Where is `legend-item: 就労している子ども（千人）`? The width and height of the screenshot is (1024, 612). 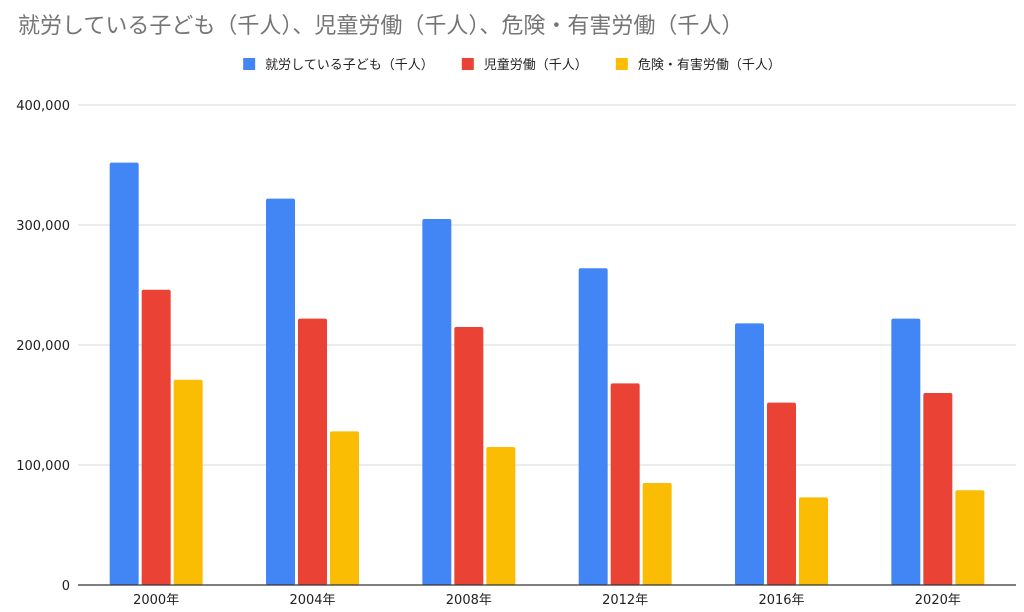
legend-item: 就労している子ども（千人） is located at coordinates (338, 65).